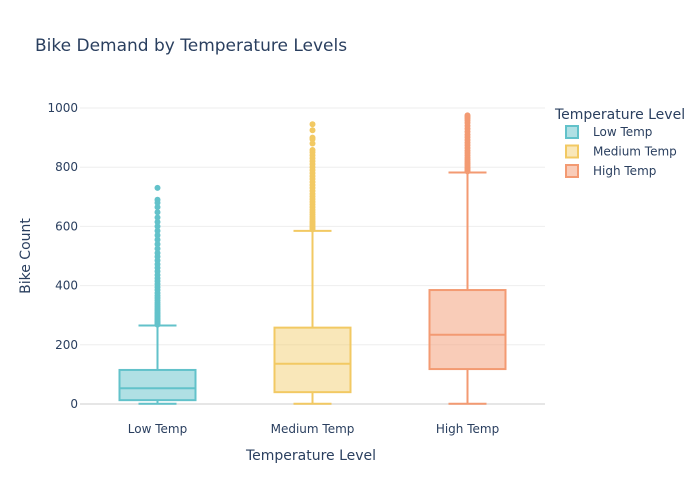 The height and width of the screenshot is (500, 700). What do you see at coordinates (635, 152) in the screenshot?
I see `legend-label: Medium Temp` at bounding box center [635, 152].